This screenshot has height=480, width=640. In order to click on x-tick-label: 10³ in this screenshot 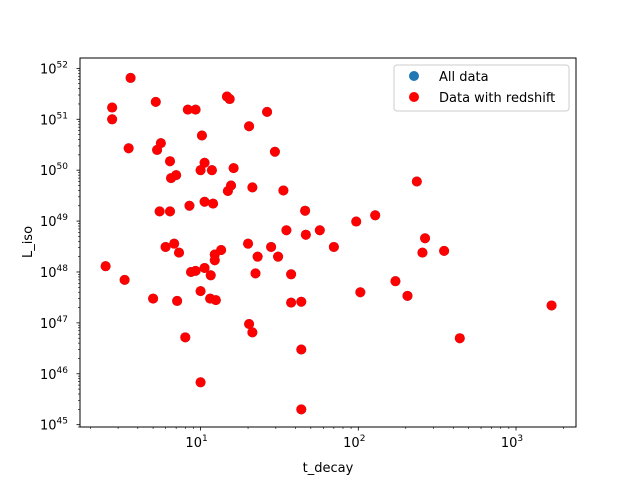, I will do `click(512, 442)`.